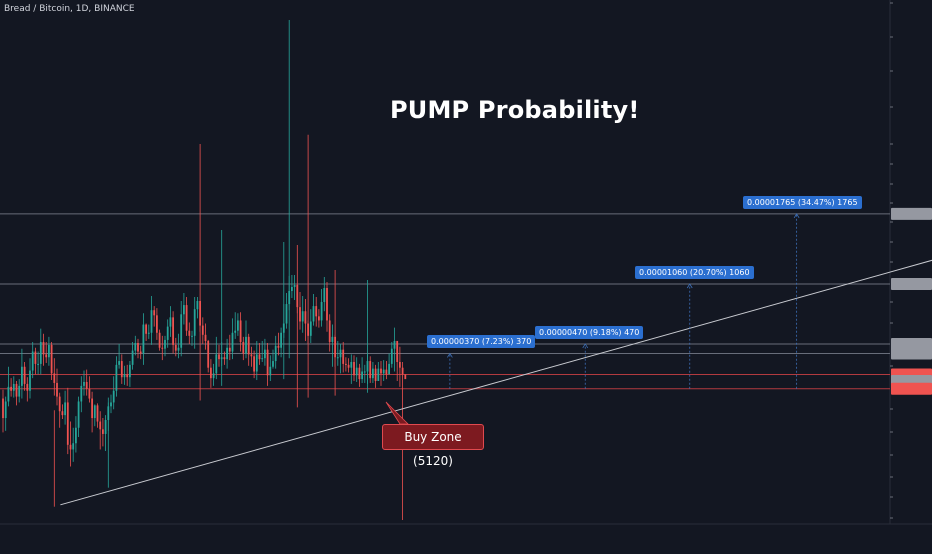 The height and width of the screenshot is (554, 932). What do you see at coordinates (911, 260) in the screenshot?
I see `price-axis` at bounding box center [911, 260].